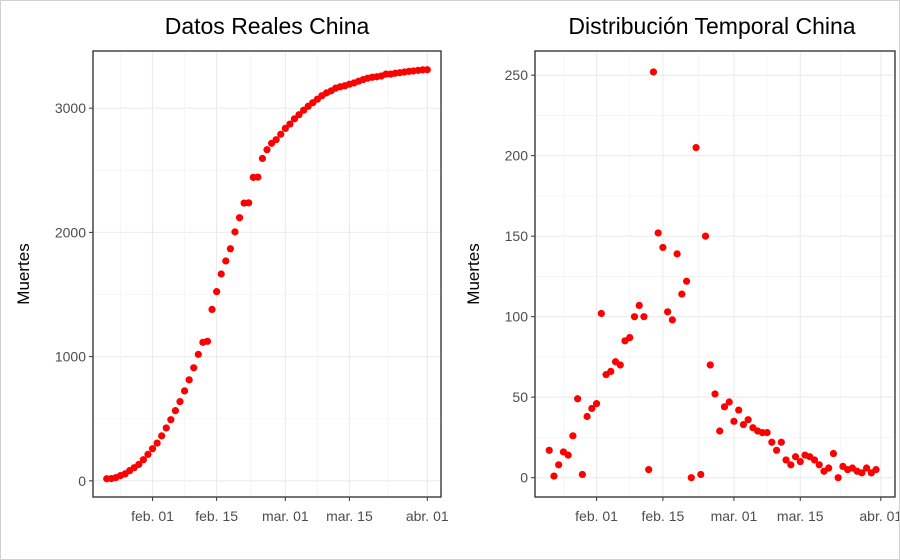 The height and width of the screenshot is (560, 900). I want to click on y-ticks-left: 0 1000 2000 3000, so click(74, 294).